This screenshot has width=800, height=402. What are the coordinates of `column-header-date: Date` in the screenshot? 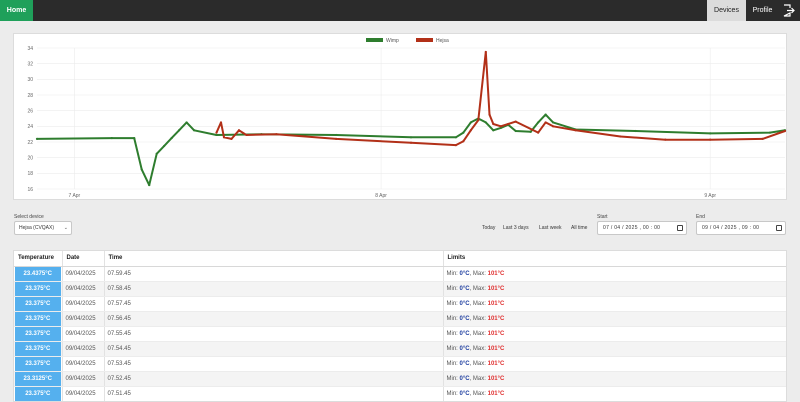 It's located at (83, 259).